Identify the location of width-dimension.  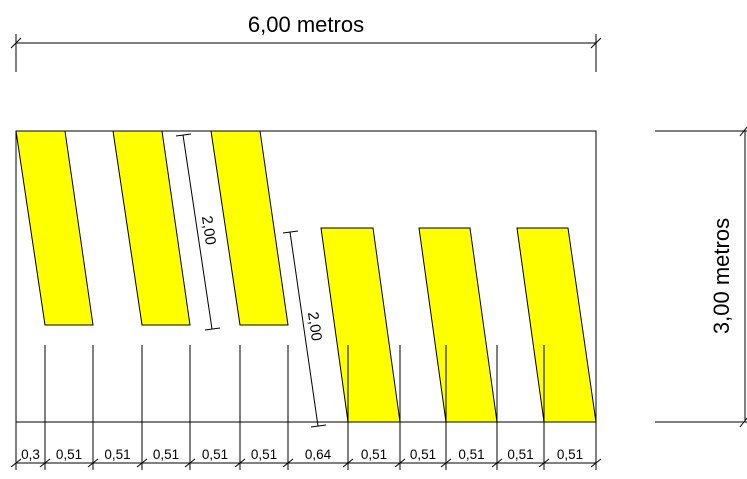
(306, 53).